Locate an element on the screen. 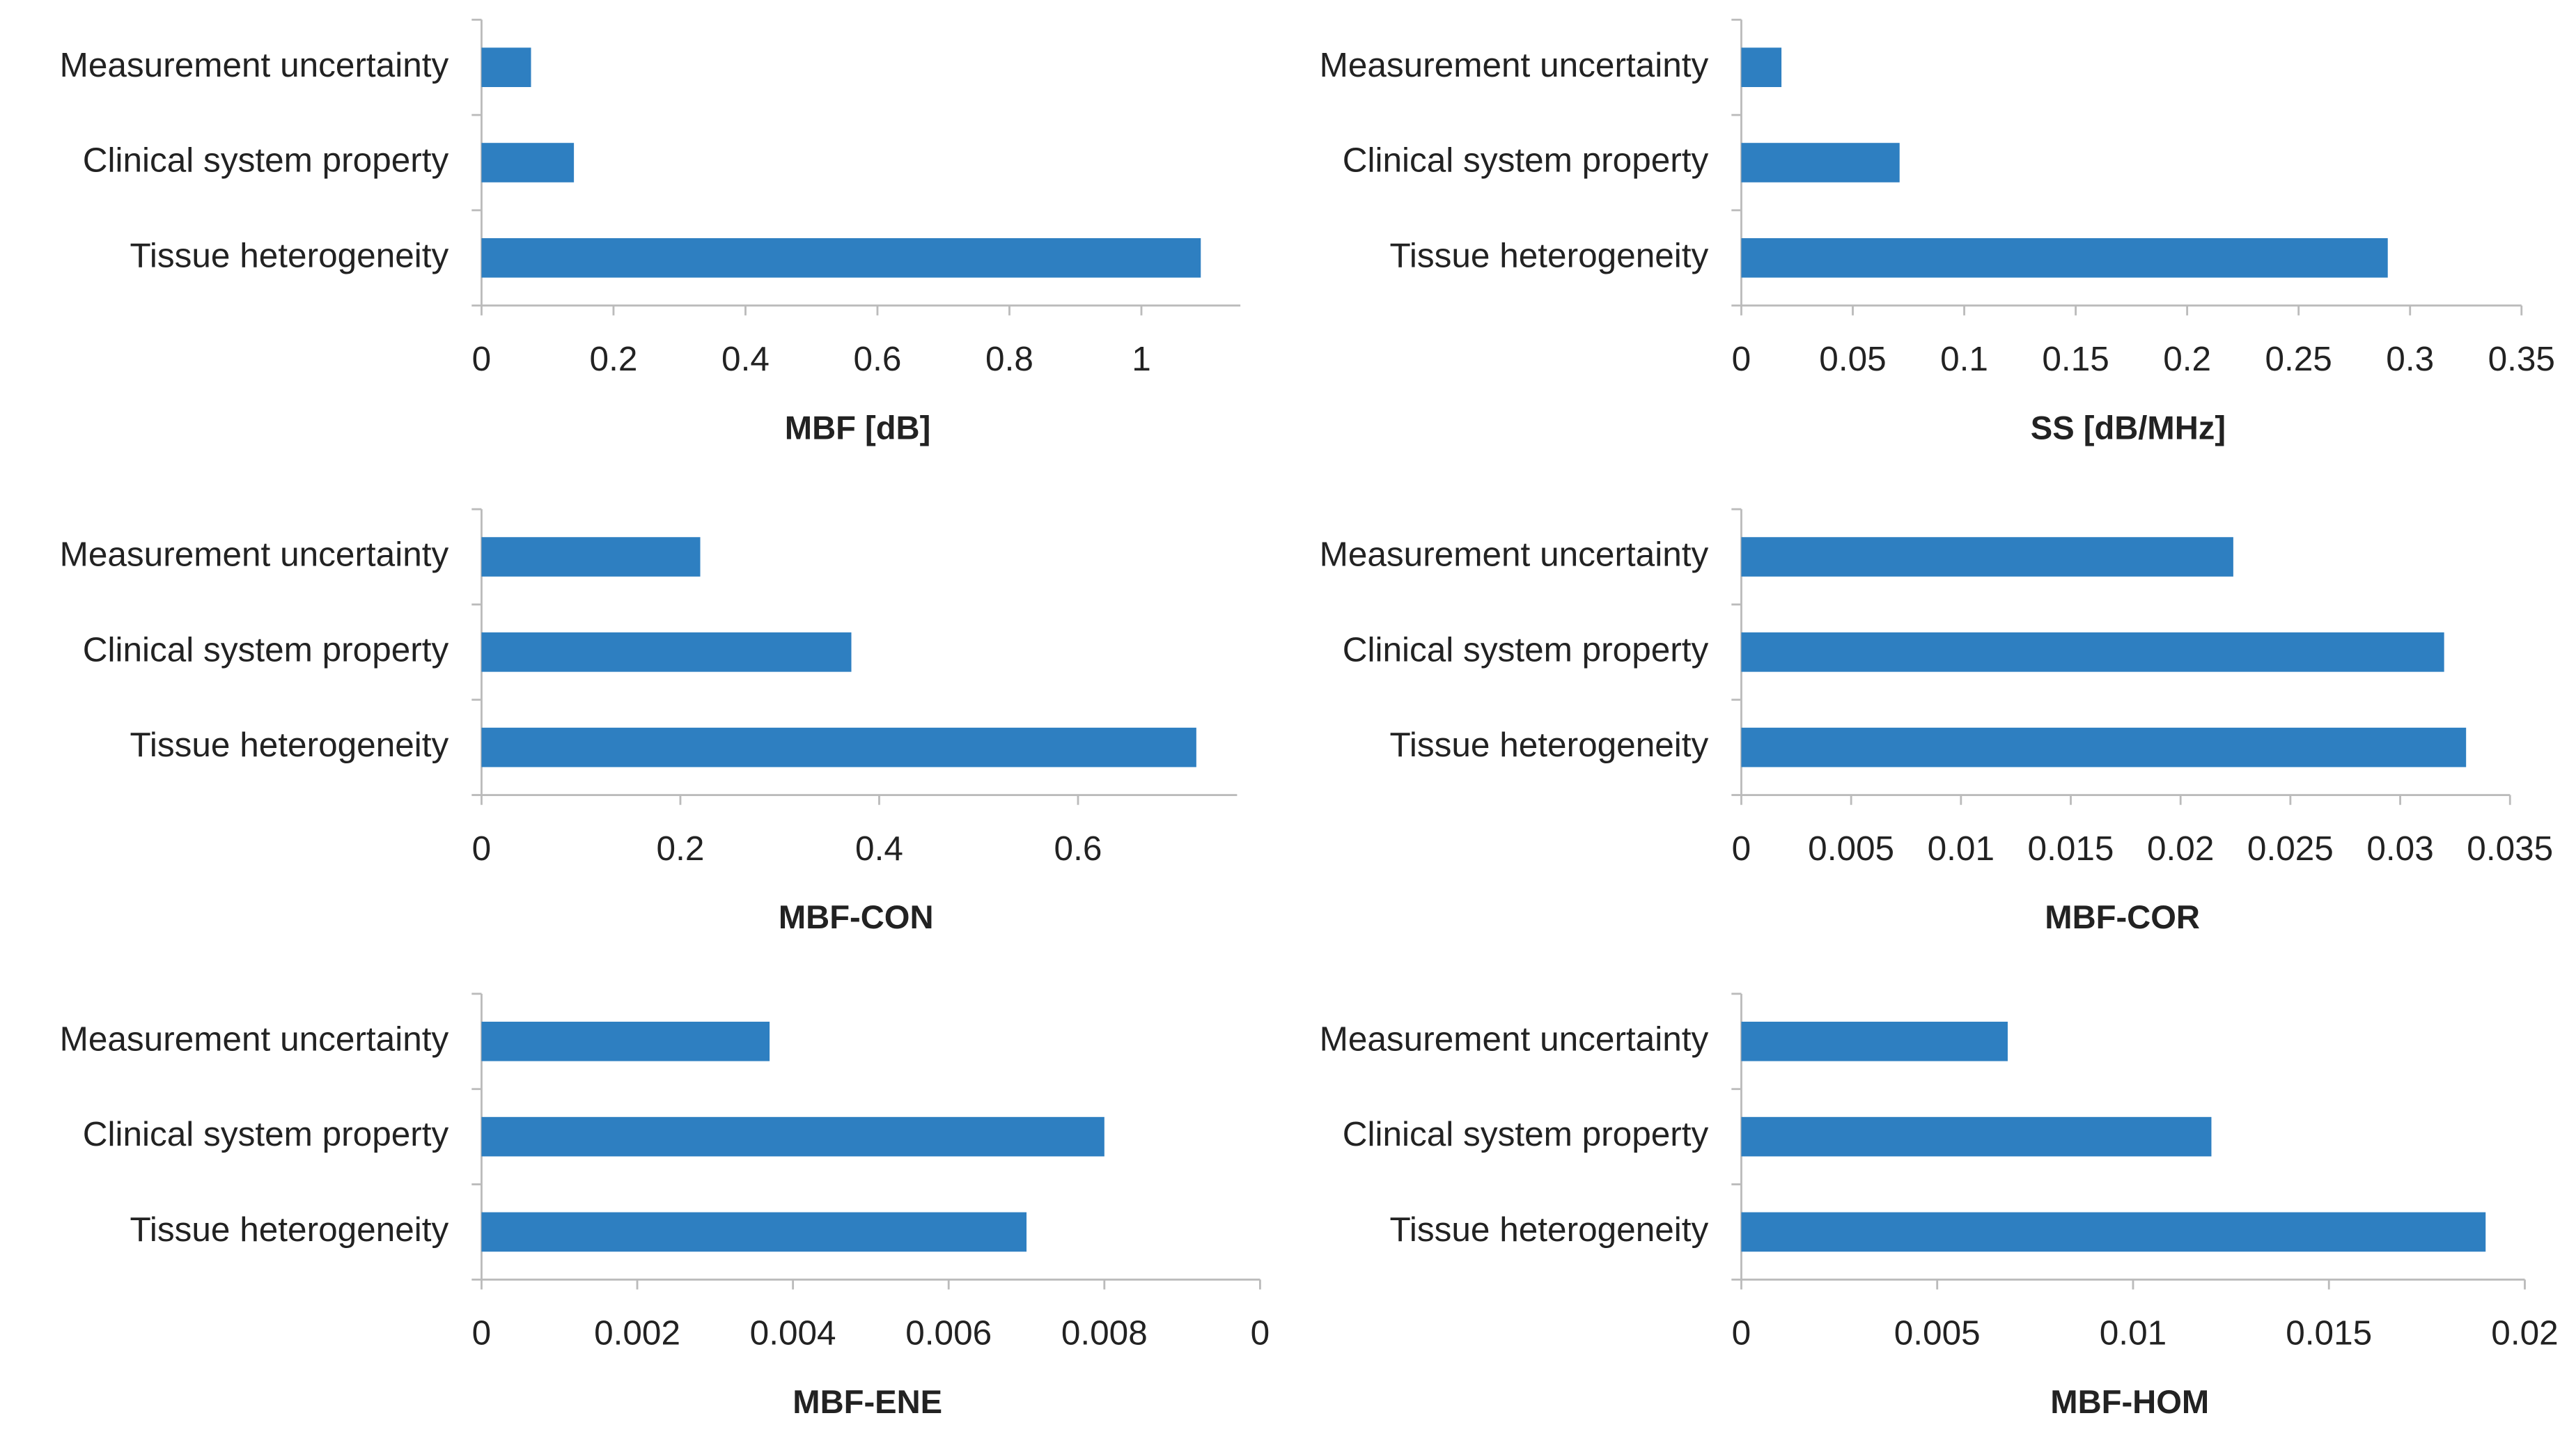 The height and width of the screenshot is (1434, 2576). x-tick-label: 1 is located at coordinates (1142, 359).